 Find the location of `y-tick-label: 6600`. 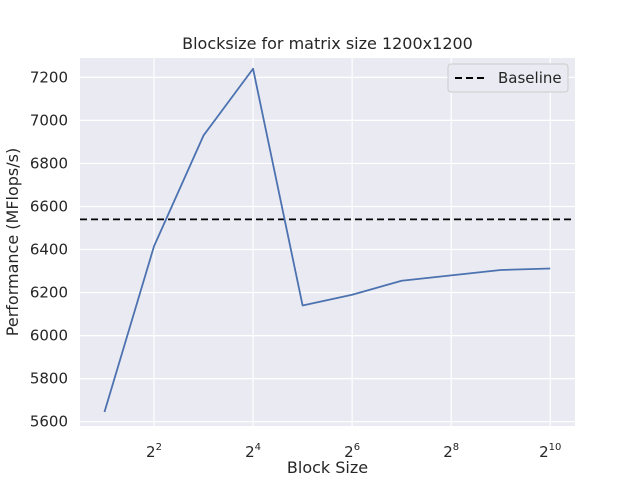

y-tick-label: 6600 is located at coordinates (49, 206).